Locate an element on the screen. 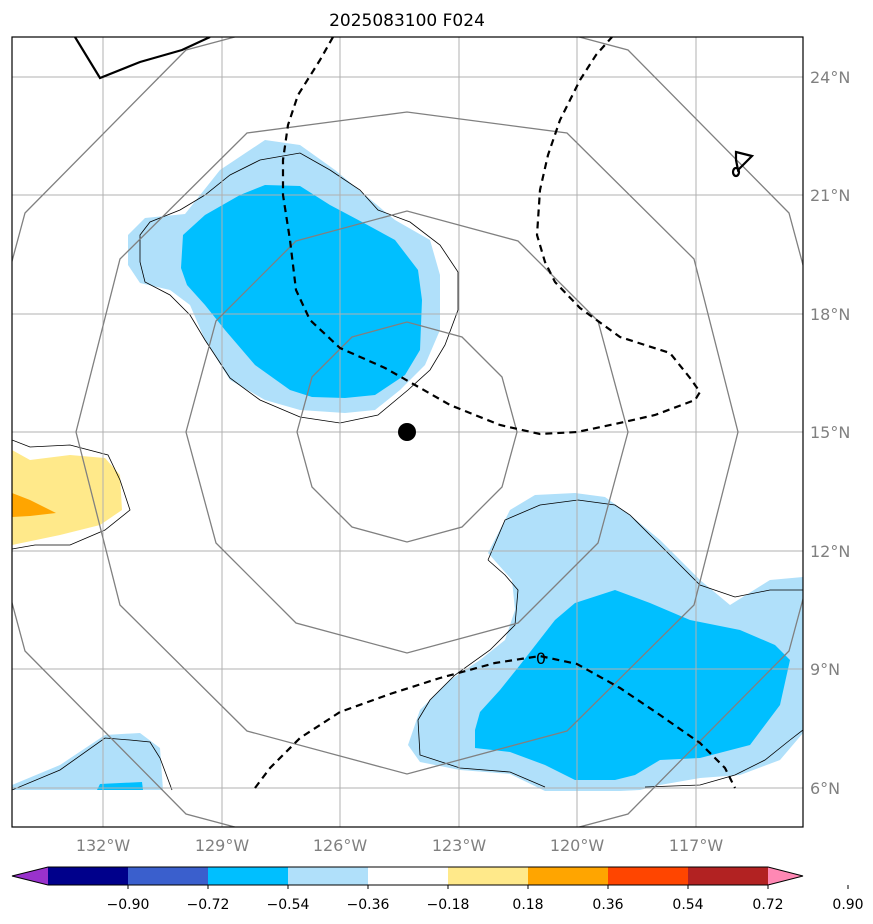  contour-label-zero: 0 is located at coordinates (541, 658).